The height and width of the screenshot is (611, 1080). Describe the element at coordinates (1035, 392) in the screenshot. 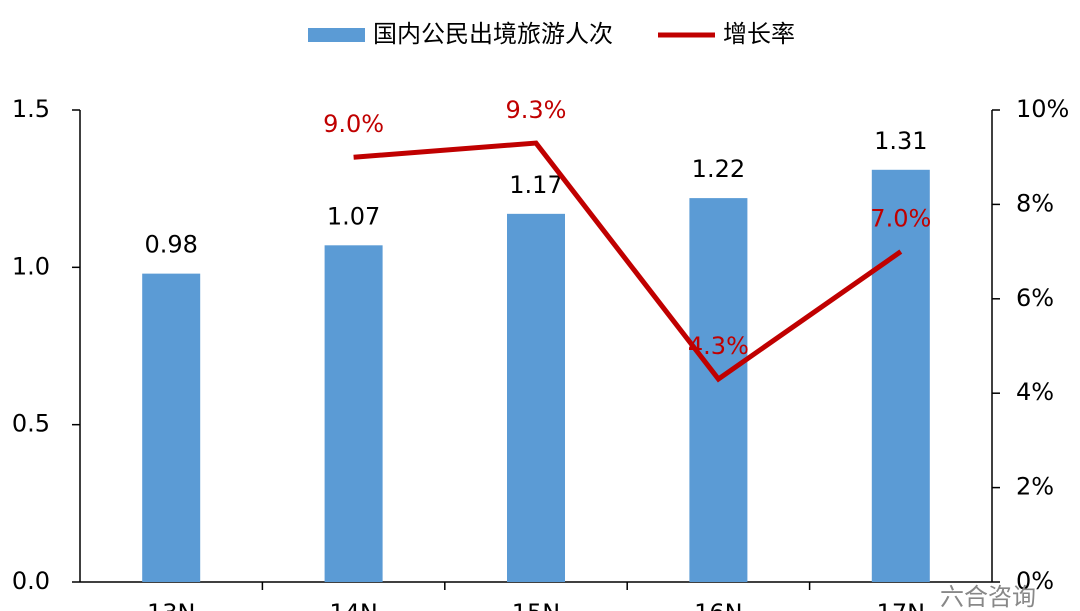

I see `y2-tick-label: 4%` at that location.